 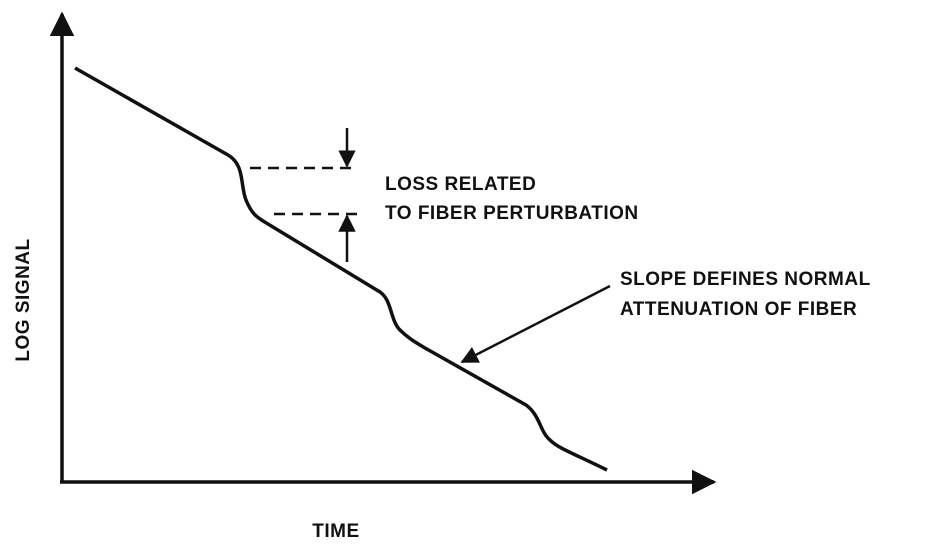 What do you see at coordinates (460, 184) in the screenshot?
I see `annotation-text: LOSS RELATED` at bounding box center [460, 184].